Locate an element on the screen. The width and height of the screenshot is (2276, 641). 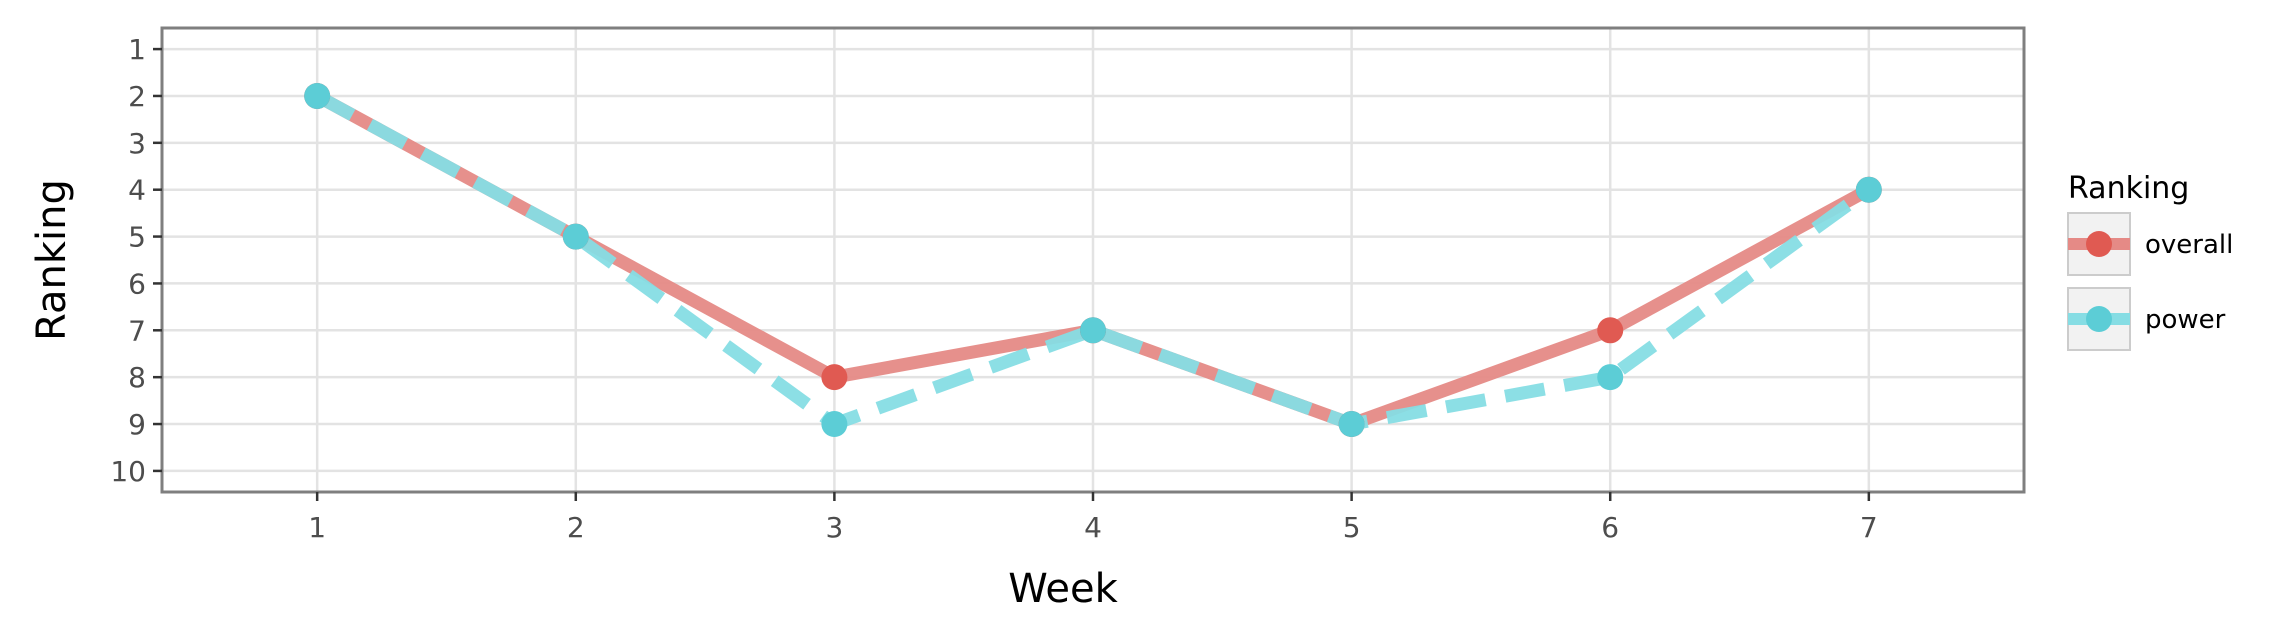
y-tick-label: 2 is located at coordinates (137, 96).